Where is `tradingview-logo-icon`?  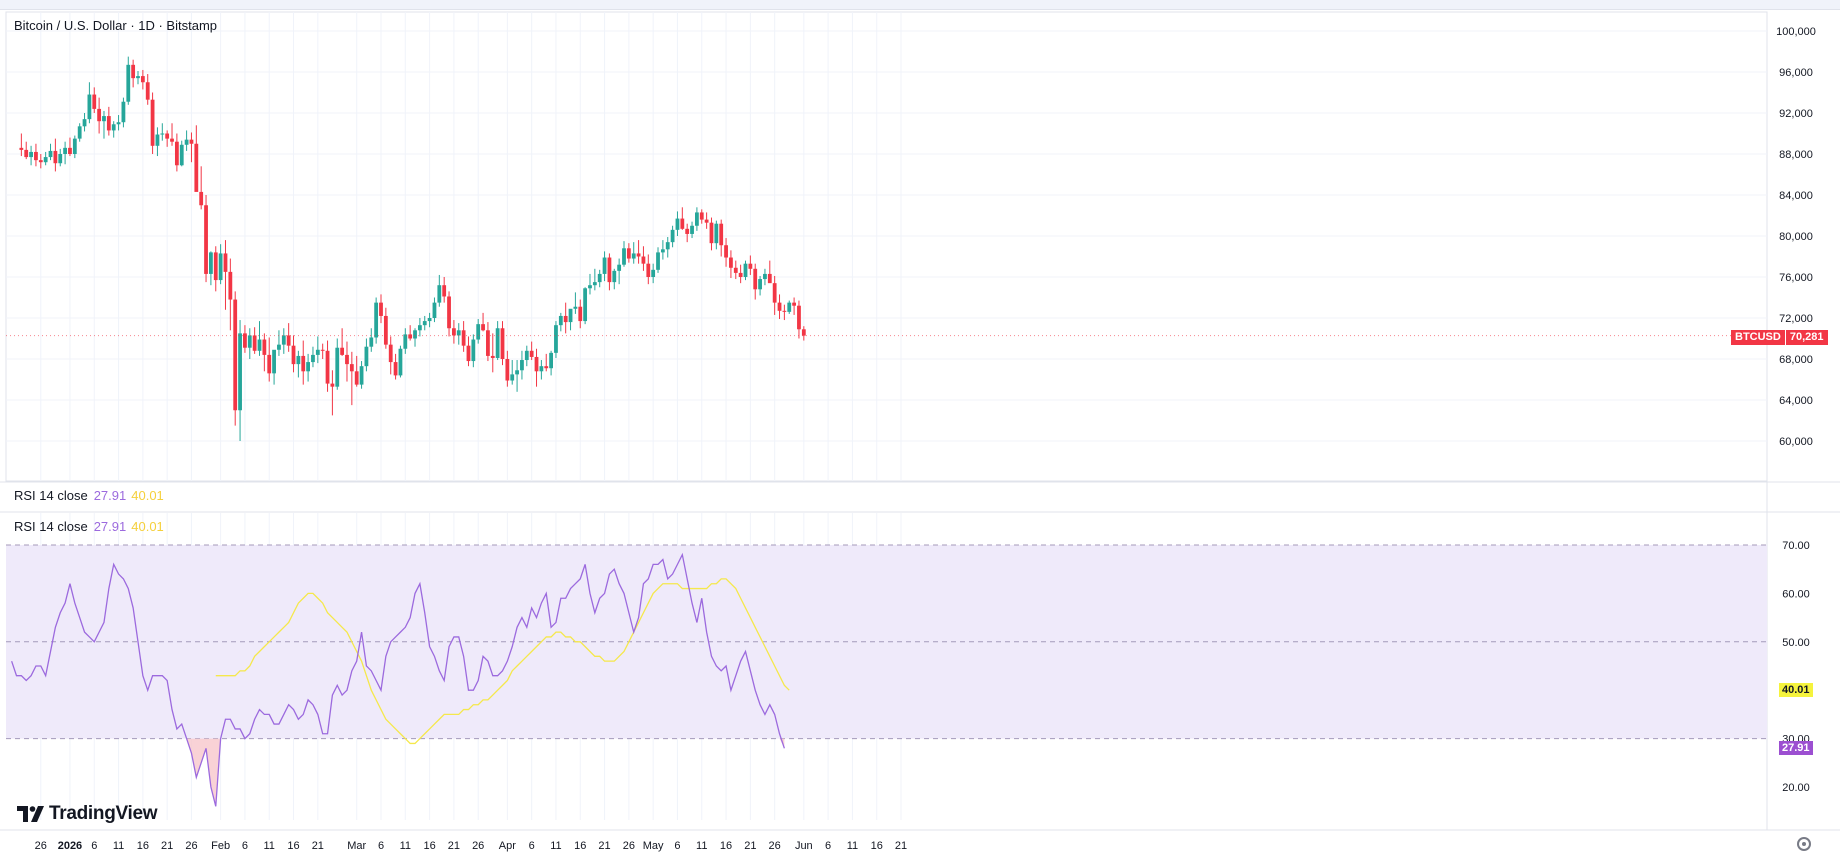
tradingview-logo-icon is located at coordinates (31, 814).